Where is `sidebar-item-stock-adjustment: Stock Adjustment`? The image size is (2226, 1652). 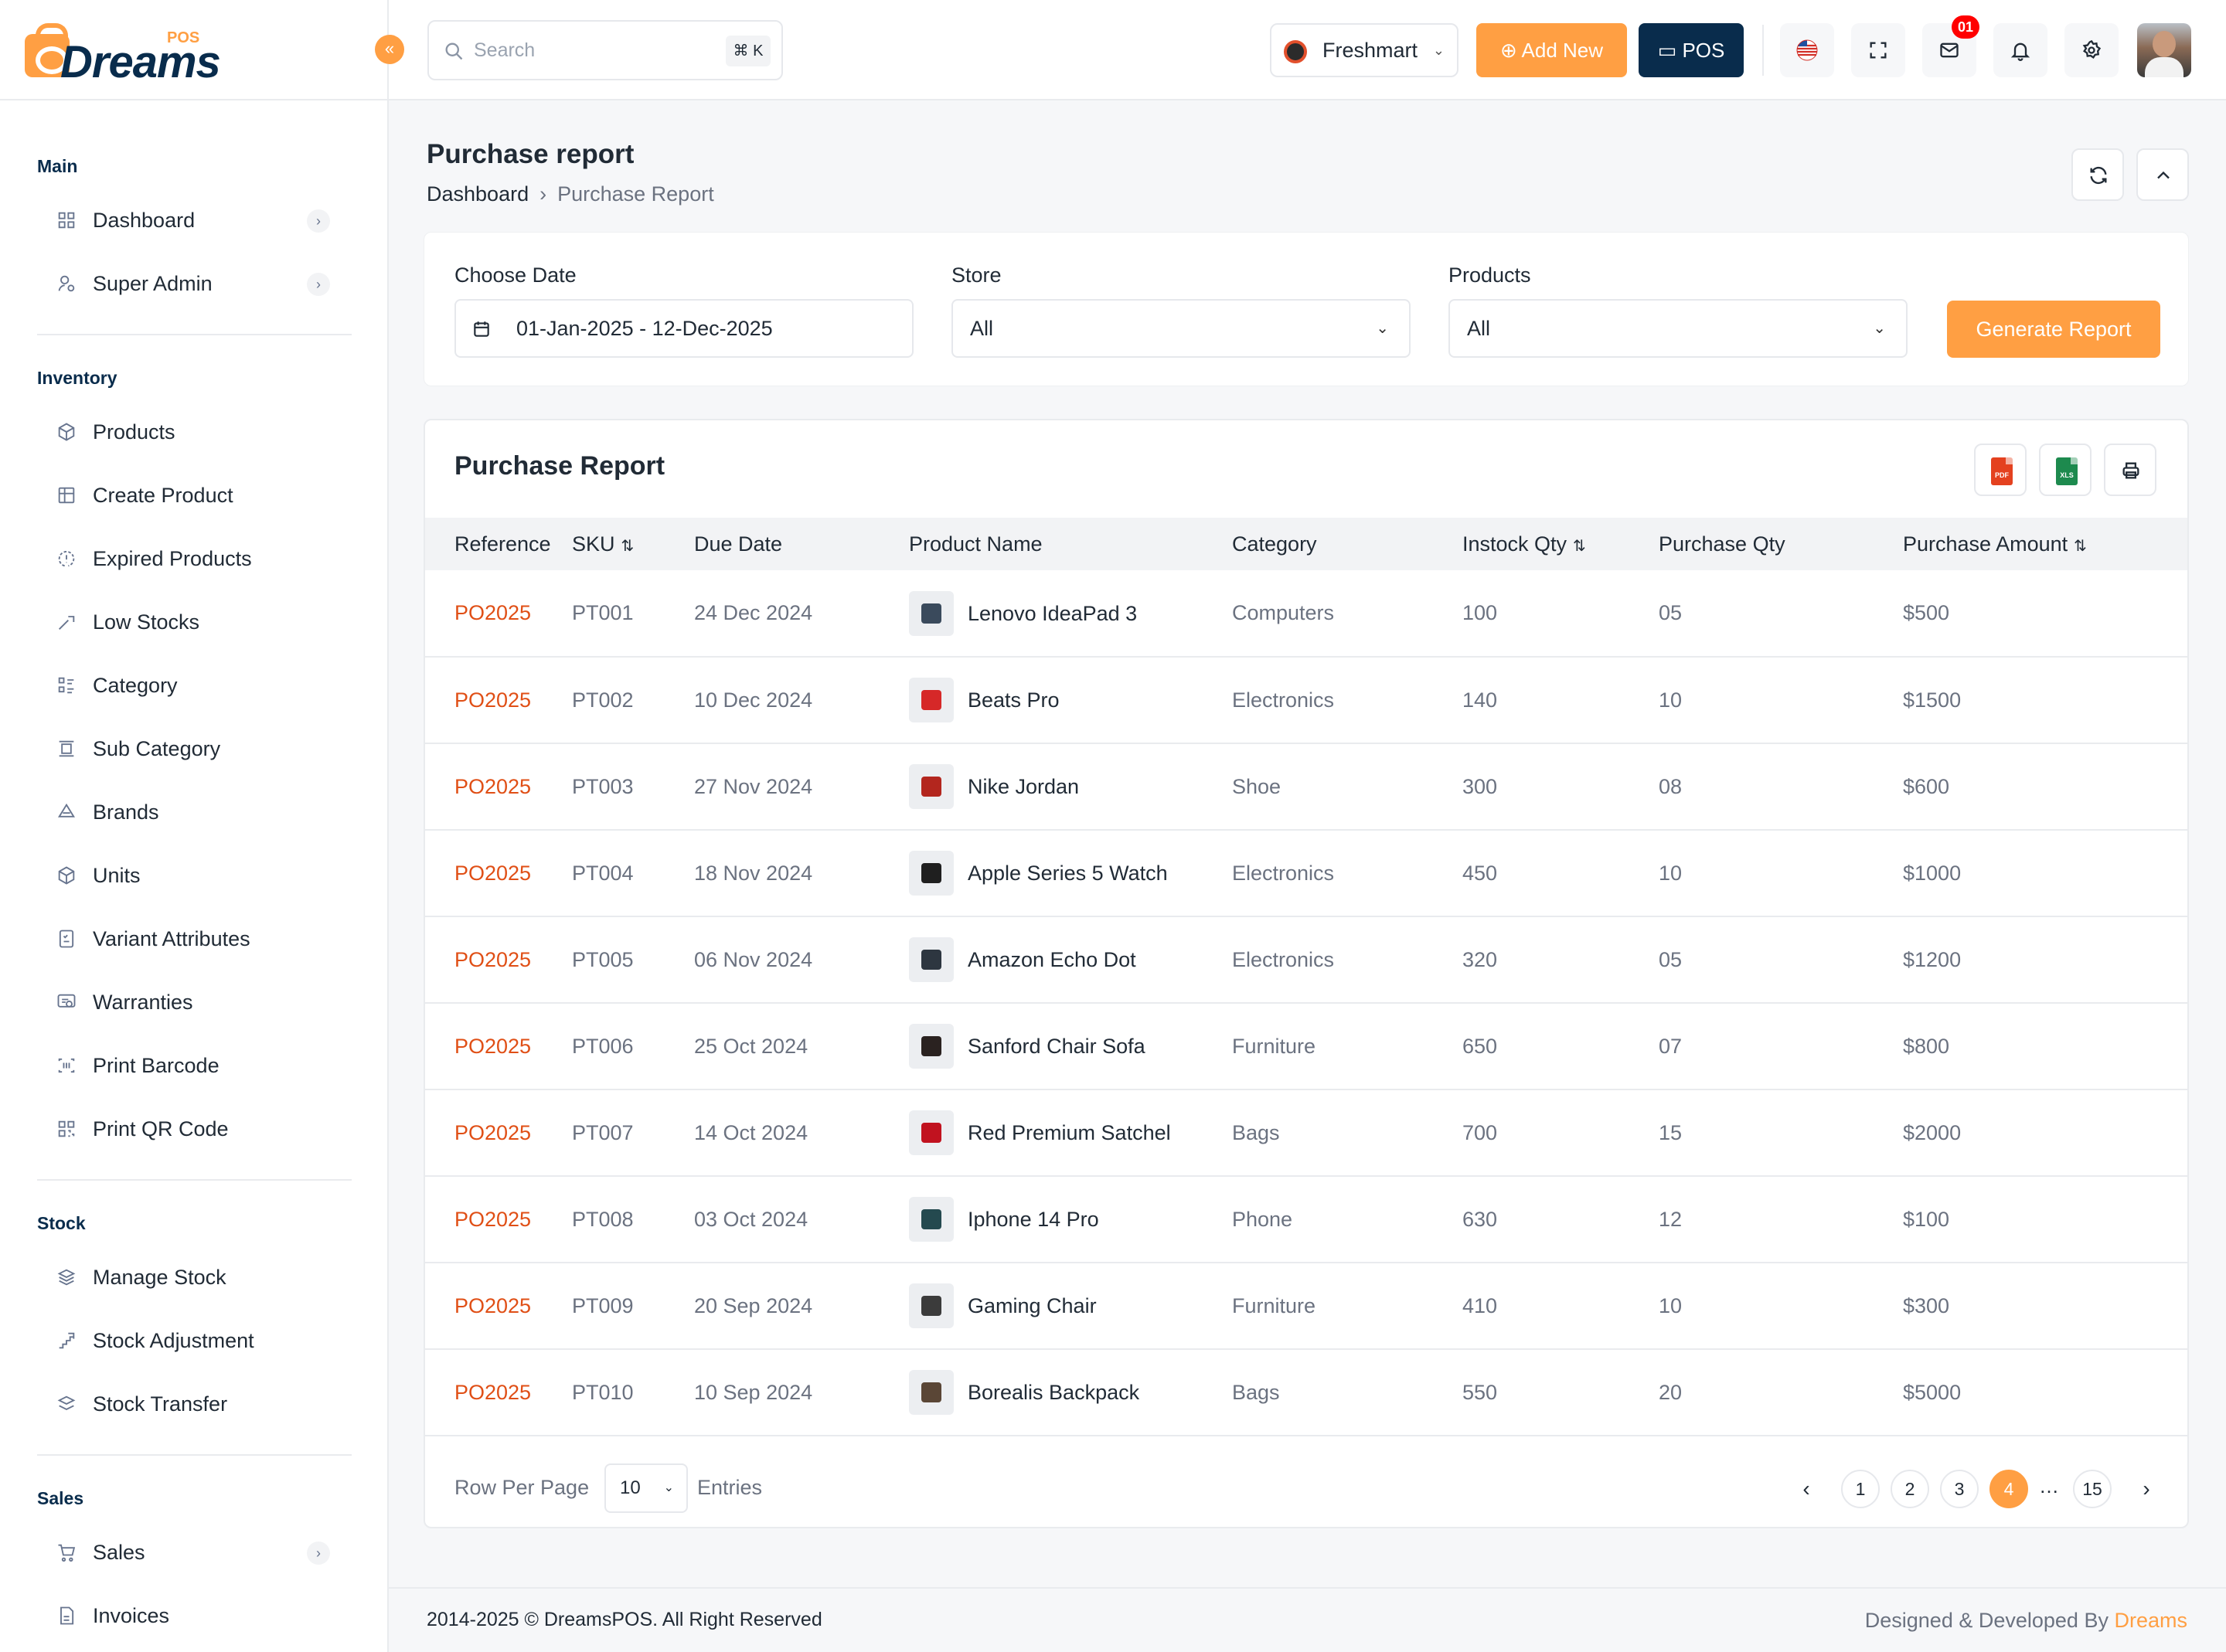 sidebar-item-stock-adjustment: Stock Adjustment is located at coordinates (194, 1341).